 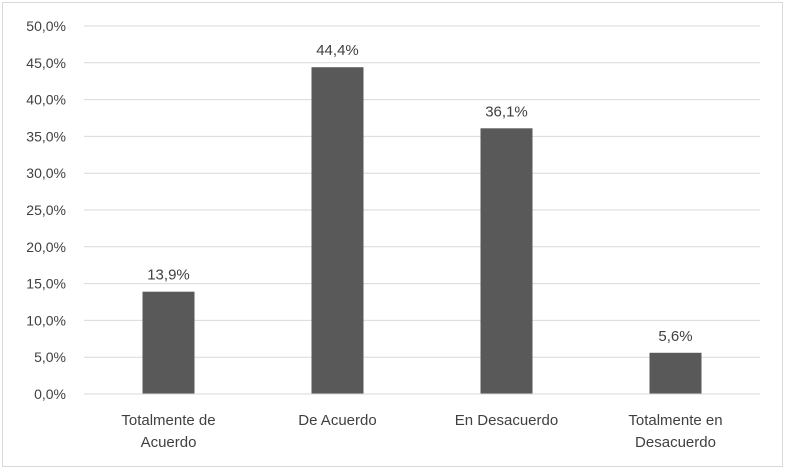 What do you see at coordinates (169, 442) in the screenshot?
I see `category-label-line: Acuerdo` at bounding box center [169, 442].